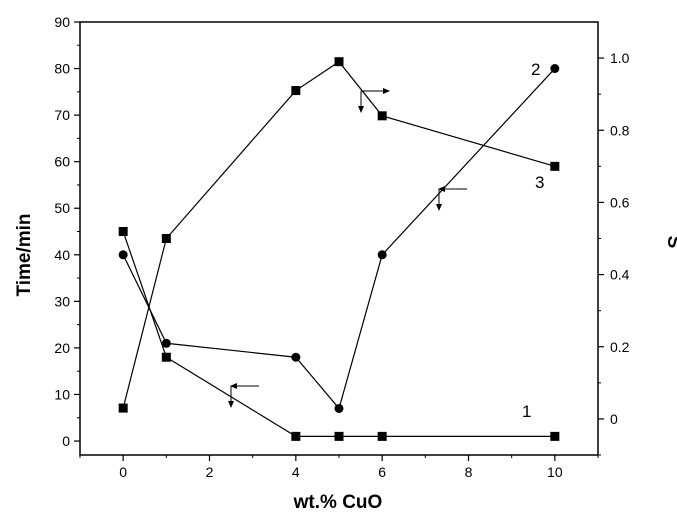 This screenshot has height=516, width=677. I want to click on x-tick-label: 2, so click(210, 472).